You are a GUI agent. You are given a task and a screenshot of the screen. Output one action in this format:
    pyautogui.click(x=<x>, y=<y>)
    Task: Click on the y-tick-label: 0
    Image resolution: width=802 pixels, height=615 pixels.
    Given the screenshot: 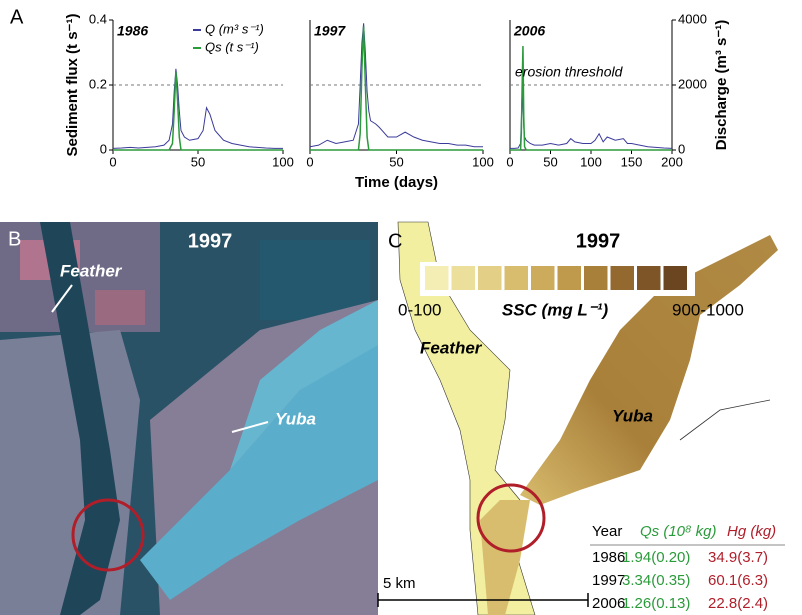 What is the action you would take?
    pyautogui.click(x=103, y=148)
    